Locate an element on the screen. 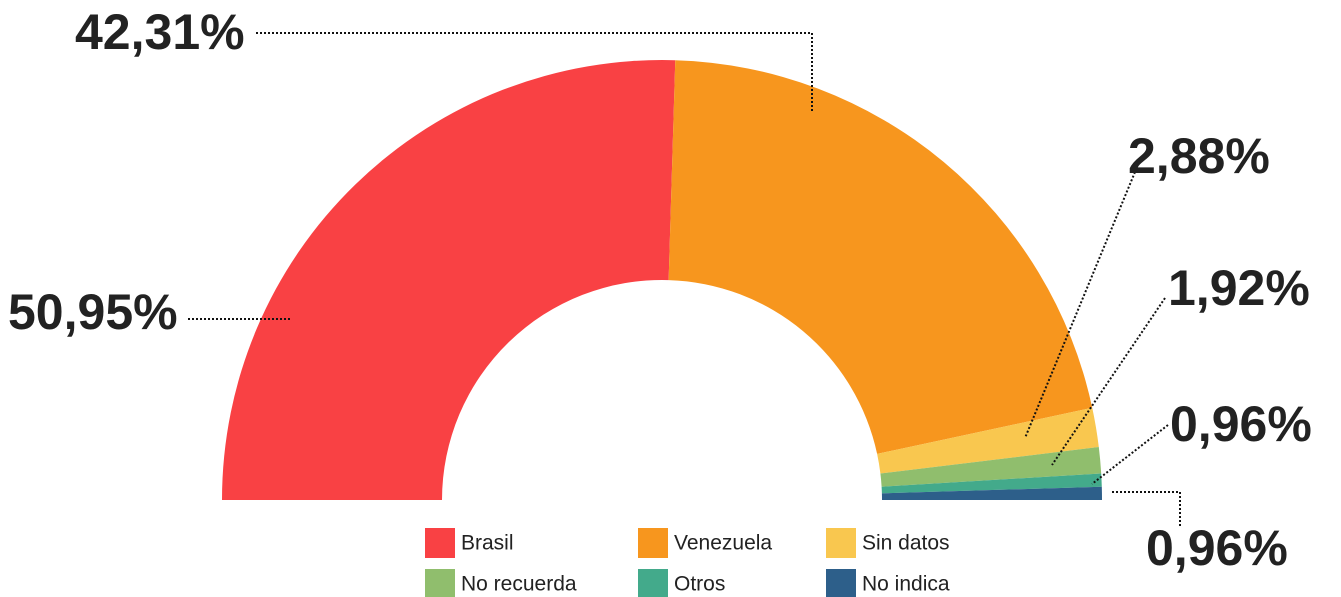  legend-label: Venezuela is located at coordinates (723, 543).